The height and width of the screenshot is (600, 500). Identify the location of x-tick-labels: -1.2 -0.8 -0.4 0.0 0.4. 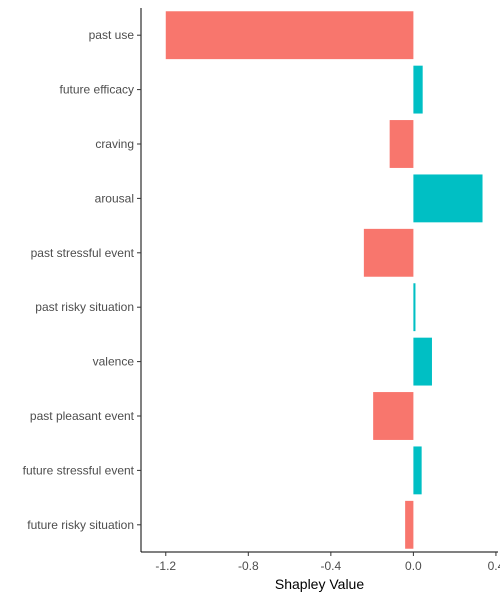
(327, 566).